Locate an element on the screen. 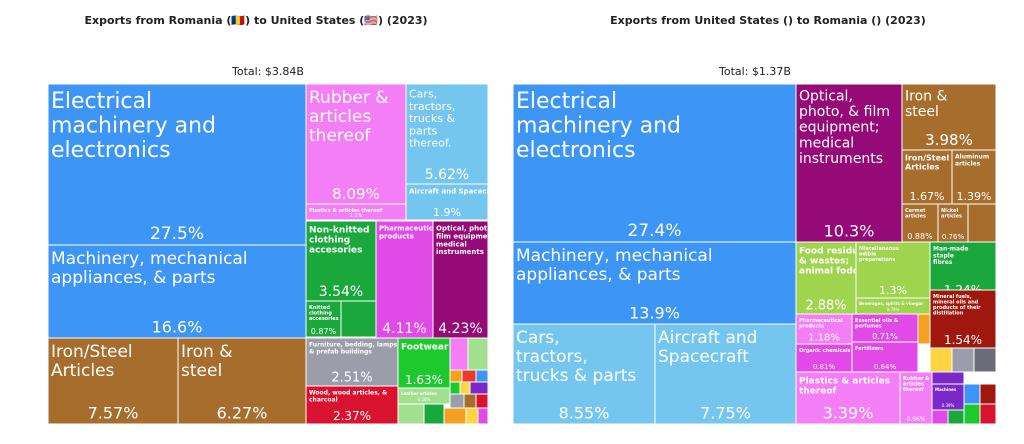 The image size is (1024, 444). treemap-cell-value: 16.6% is located at coordinates (177, 326).